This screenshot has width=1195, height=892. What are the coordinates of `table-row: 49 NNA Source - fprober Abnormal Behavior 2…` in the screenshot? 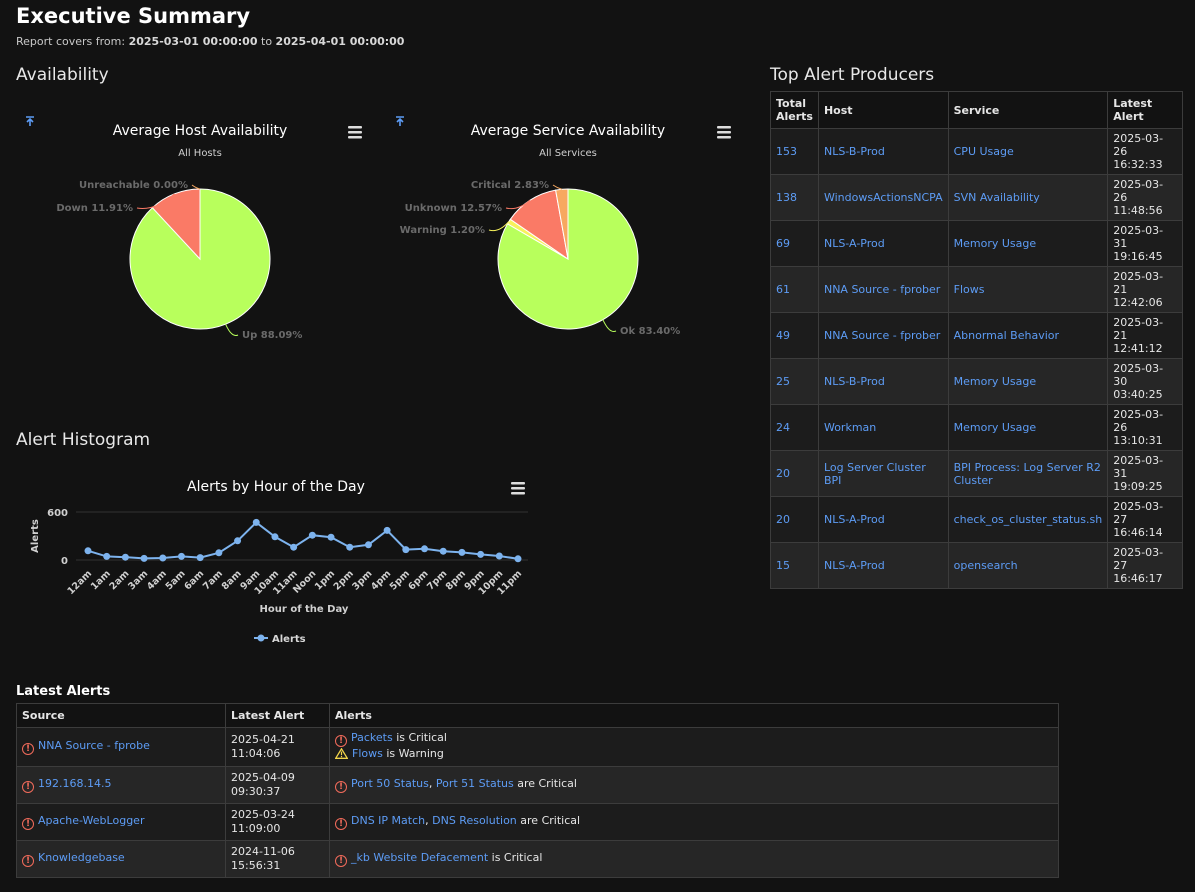 It's located at (976, 335).